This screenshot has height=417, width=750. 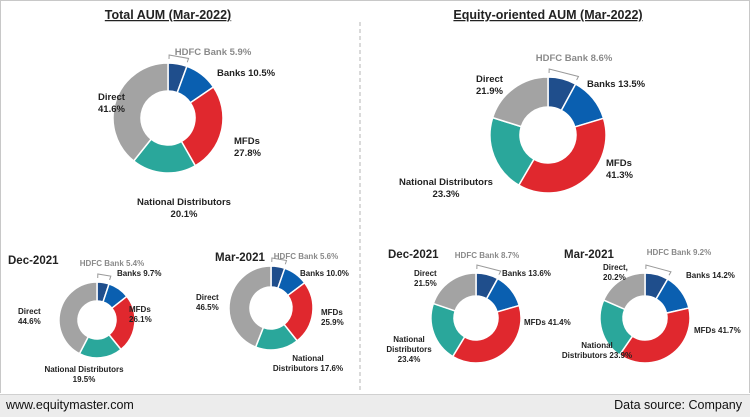 I want to click on data-label-hdfc: HDFC Bank 8.6%, so click(x=574, y=58).